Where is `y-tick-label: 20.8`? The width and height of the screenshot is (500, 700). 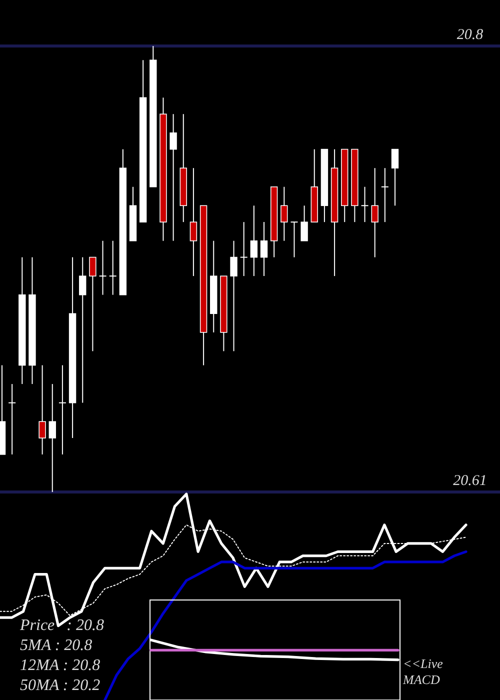 y-tick-label: 20.8 is located at coordinates (470, 35).